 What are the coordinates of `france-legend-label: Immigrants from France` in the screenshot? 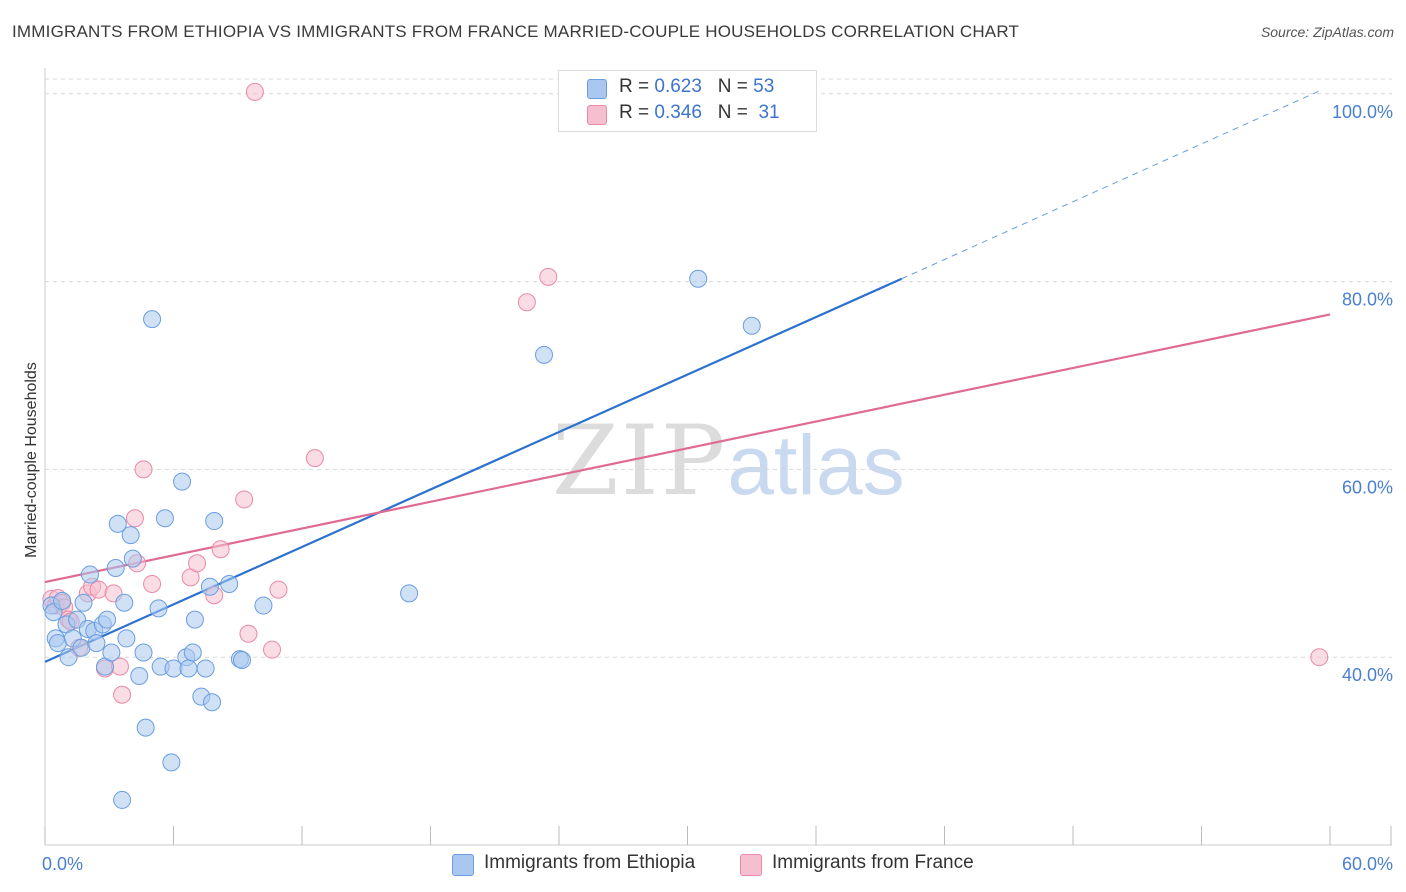 It's located at (873, 862).